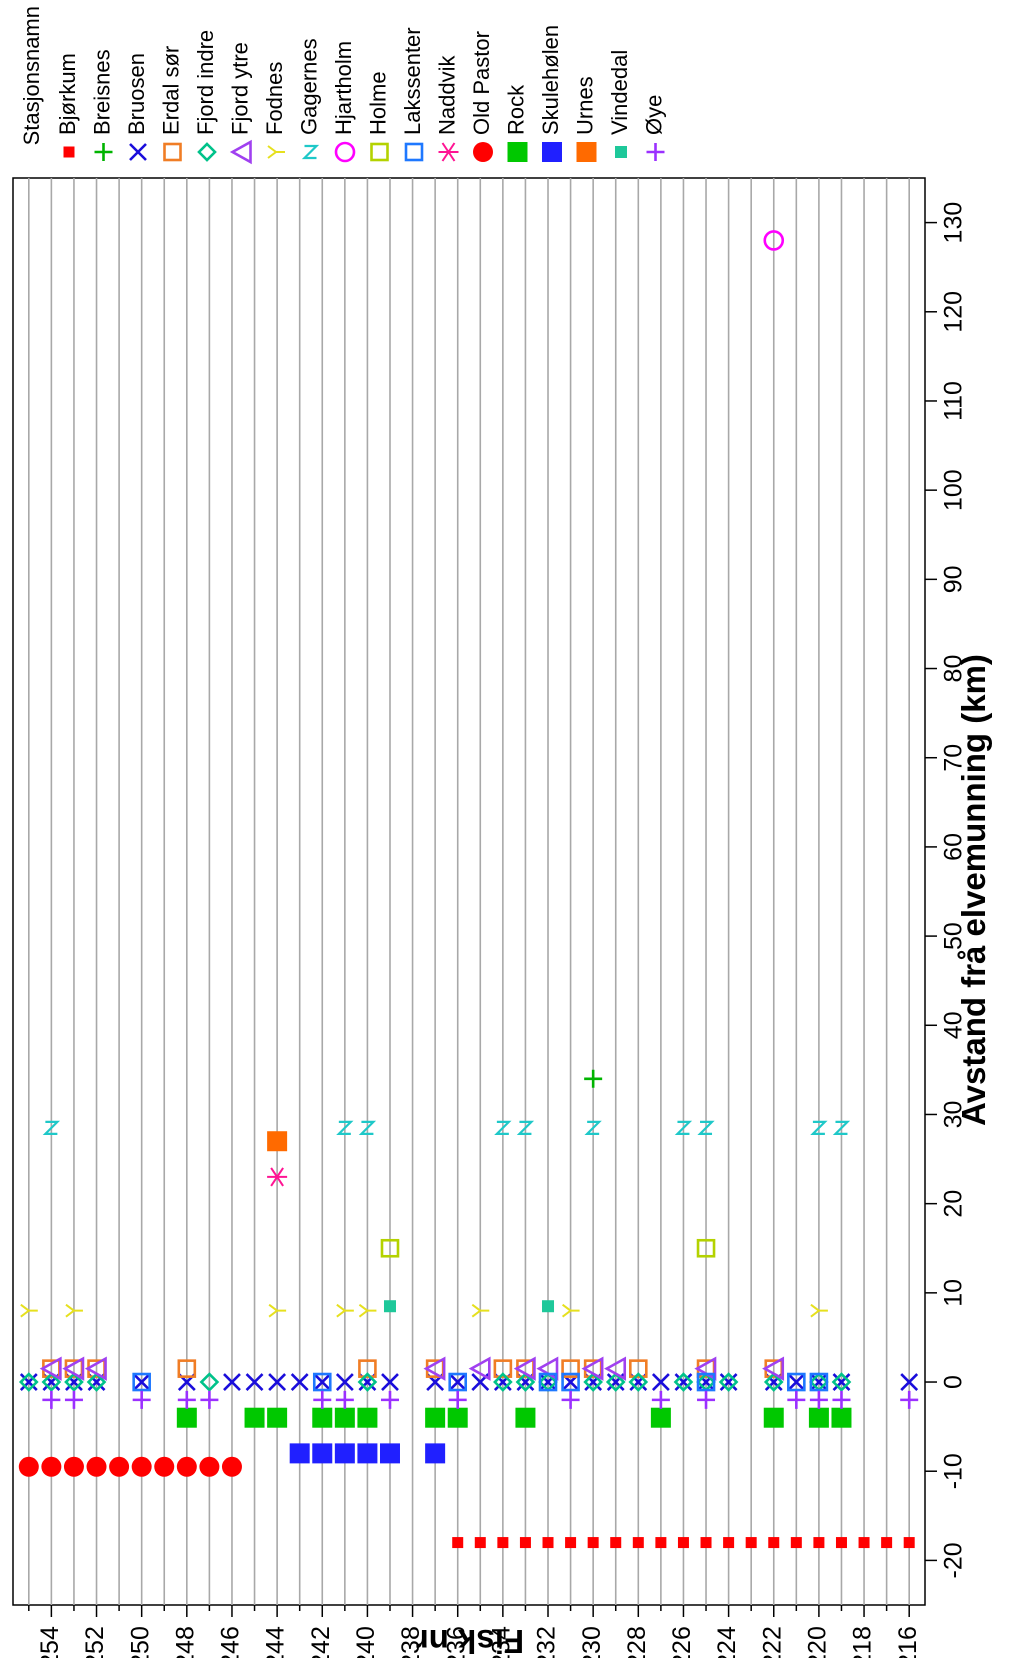  I want to click on legend-label: Hjartholm, so click(343, 88).